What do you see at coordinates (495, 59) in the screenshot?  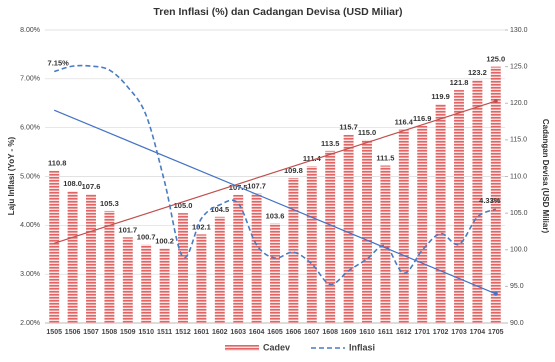 I see `bar-value-label: 125.0` at bounding box center [495, 59].